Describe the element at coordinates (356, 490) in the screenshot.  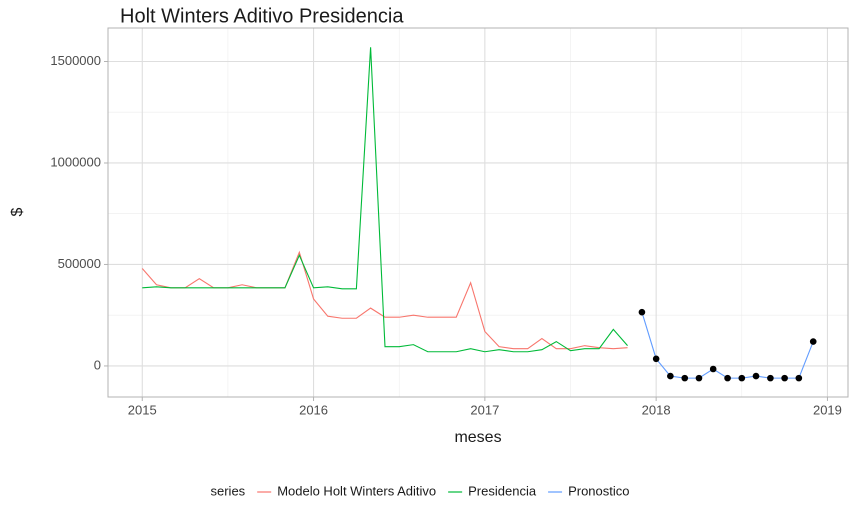
I see `legend-label: Modelo Holt Winters Aditivo` at that location.